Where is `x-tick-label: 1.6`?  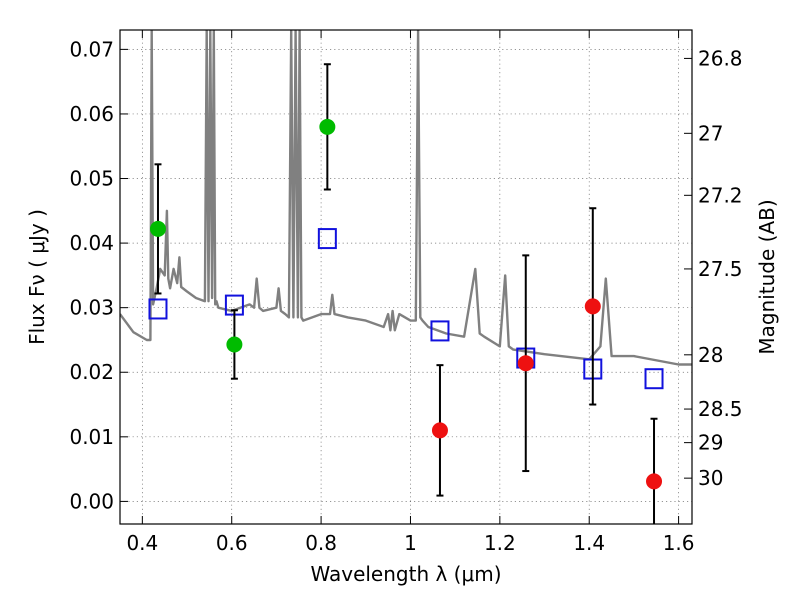 x-tick-label: 1.6 is located at coordinates (679, 543).